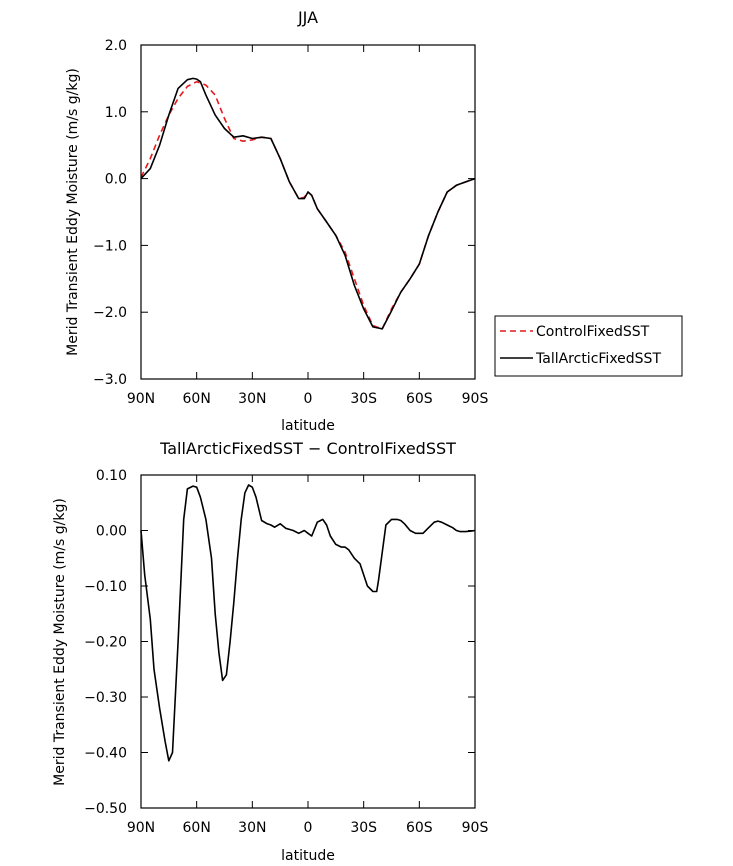  What do you see at coordinates (197, 828) in the screenshot?
I see `bottom-x-tick-label: 60N` at bounding box center [197, 828].